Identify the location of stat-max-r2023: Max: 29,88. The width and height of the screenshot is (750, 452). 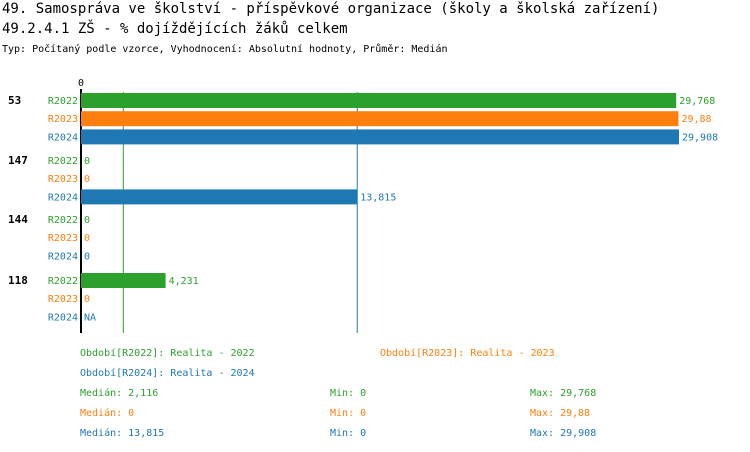
(560, 413).